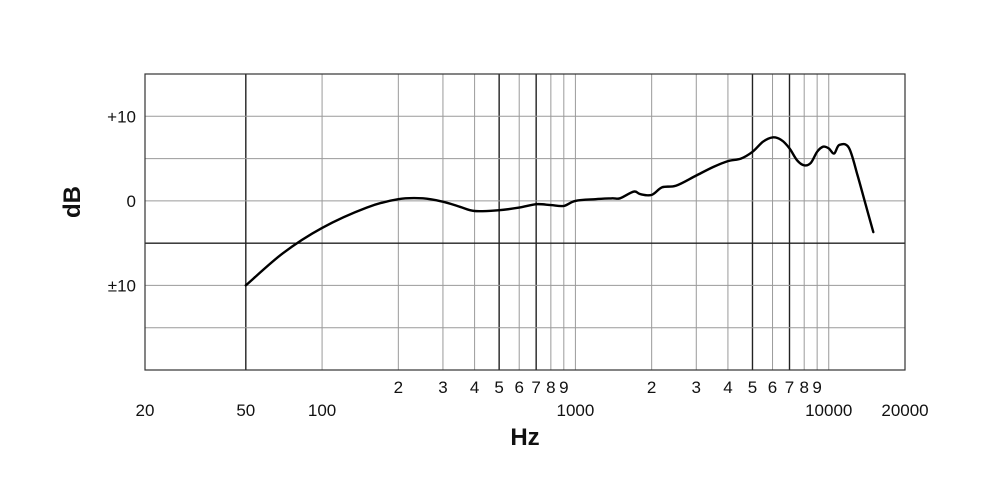 The height and width of the screenshot is (500, 1000). What do you see at coordinates (245, 410) in the screenshot?
I see `x-tick-label: 50` at bounding box center [245, 410].